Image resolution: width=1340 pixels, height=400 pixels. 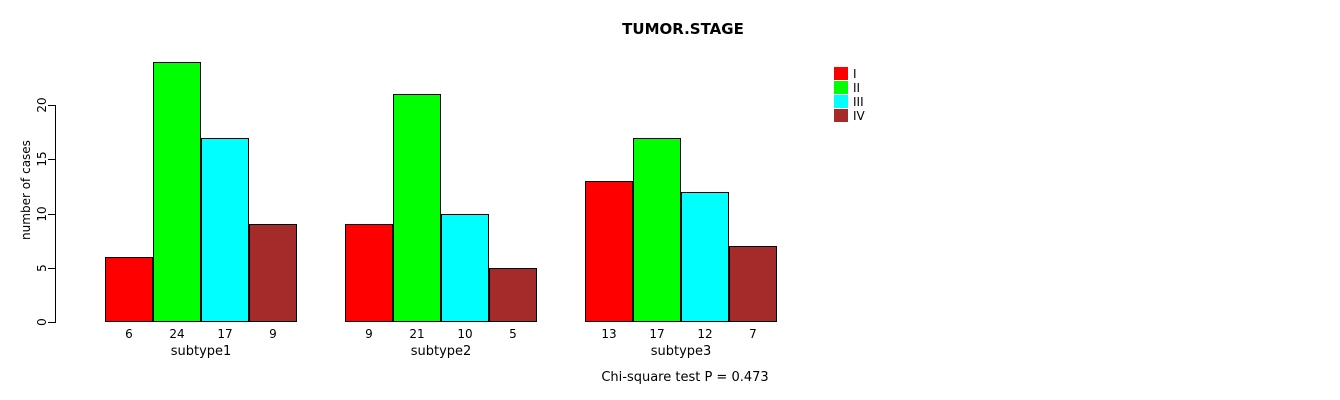 What do you see at coordinates (42, 105) in the screenshot?
I see `y-tick-label: 20` at bounding box center [42, 105].